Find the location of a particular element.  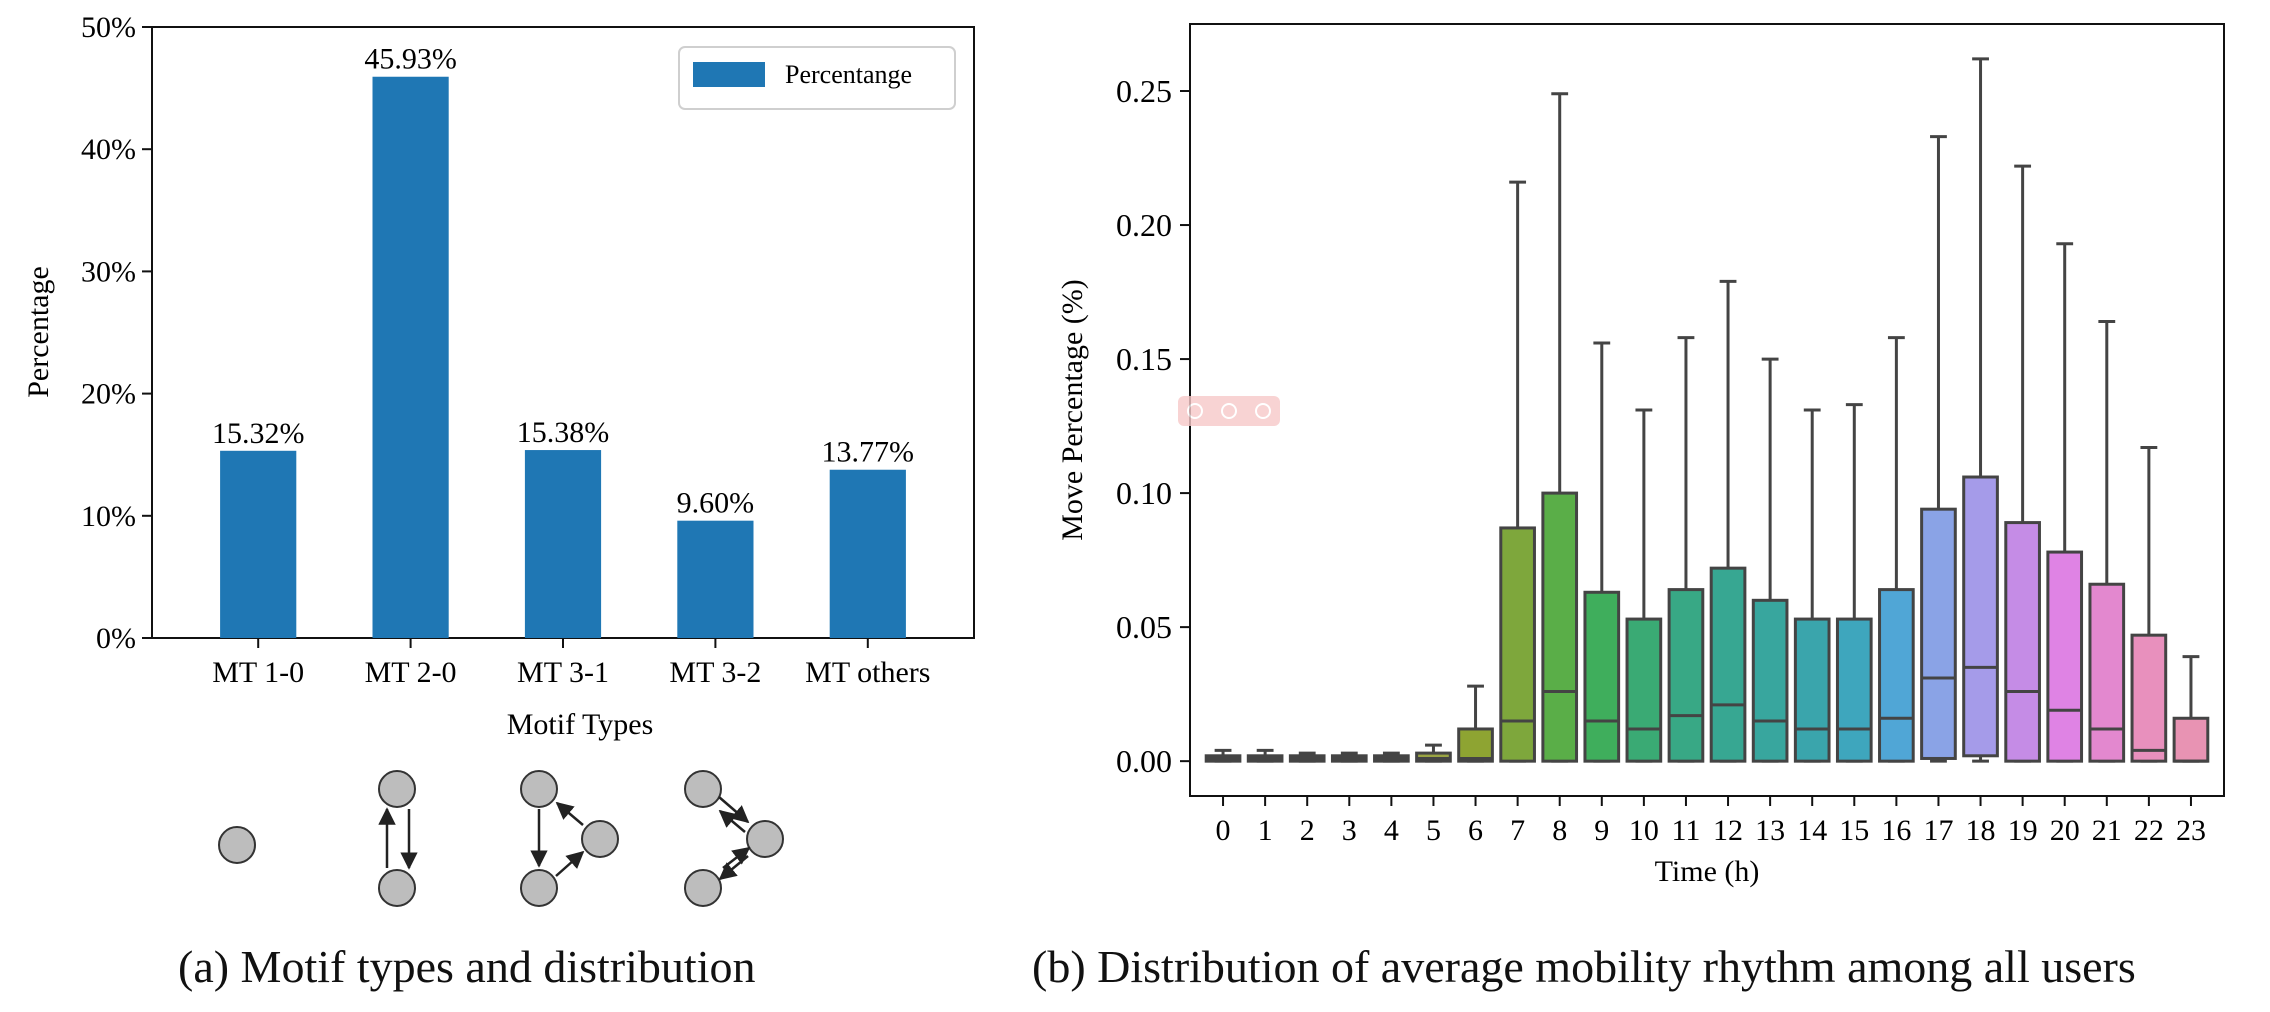

box-ytick-label: 0.20 is located at coordinates (1144, 225).